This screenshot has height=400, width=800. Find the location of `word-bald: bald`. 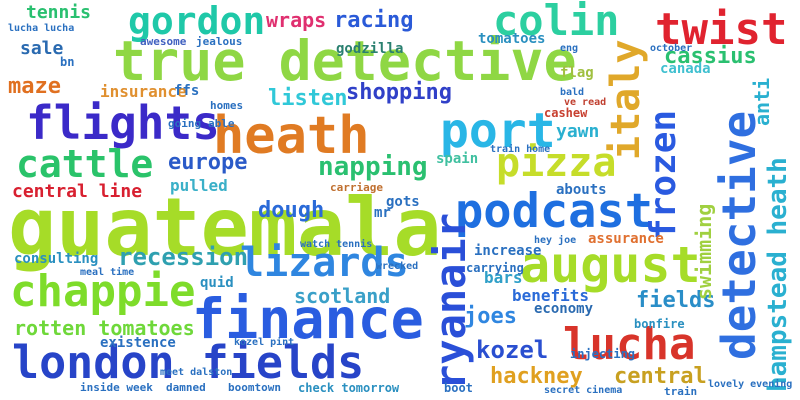

word-bald: bald is located at coordinates (572, 92).